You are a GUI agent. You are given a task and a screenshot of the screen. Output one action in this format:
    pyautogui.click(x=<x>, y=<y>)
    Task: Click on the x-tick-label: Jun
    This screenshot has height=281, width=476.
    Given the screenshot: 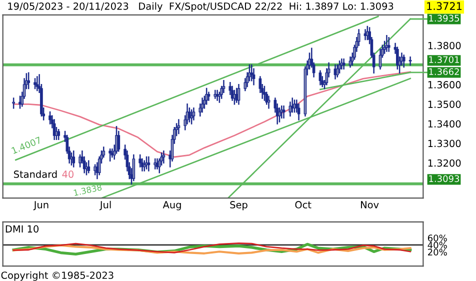 What is the action you would take?
    pyautogui.click(x=40, y=205)
    